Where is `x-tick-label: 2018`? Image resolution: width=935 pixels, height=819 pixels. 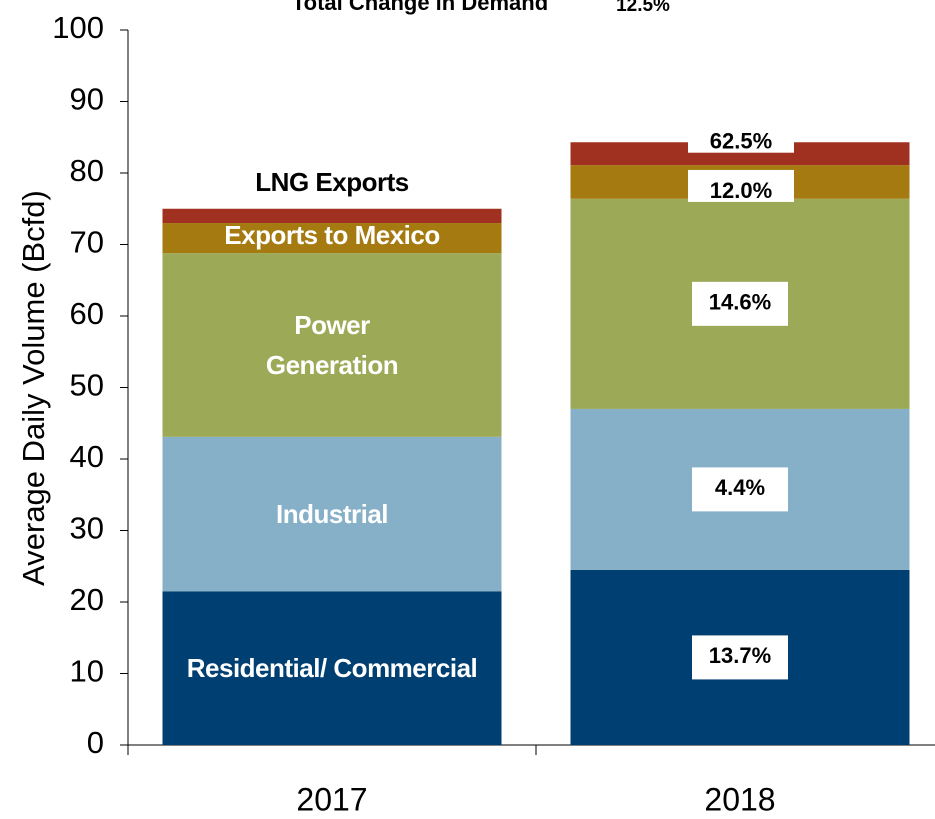 x-tick-label: 2018 is located at coordinates (739, 799).